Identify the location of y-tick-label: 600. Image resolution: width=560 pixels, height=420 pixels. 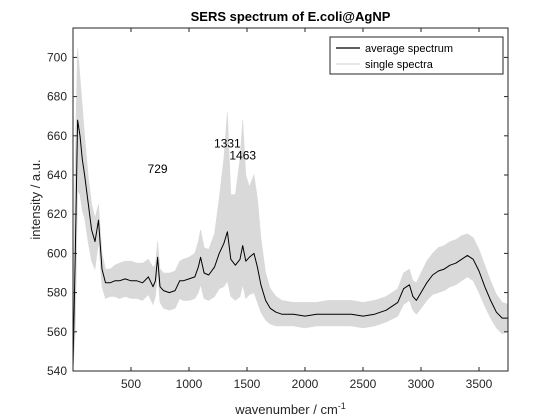
(57, 253).